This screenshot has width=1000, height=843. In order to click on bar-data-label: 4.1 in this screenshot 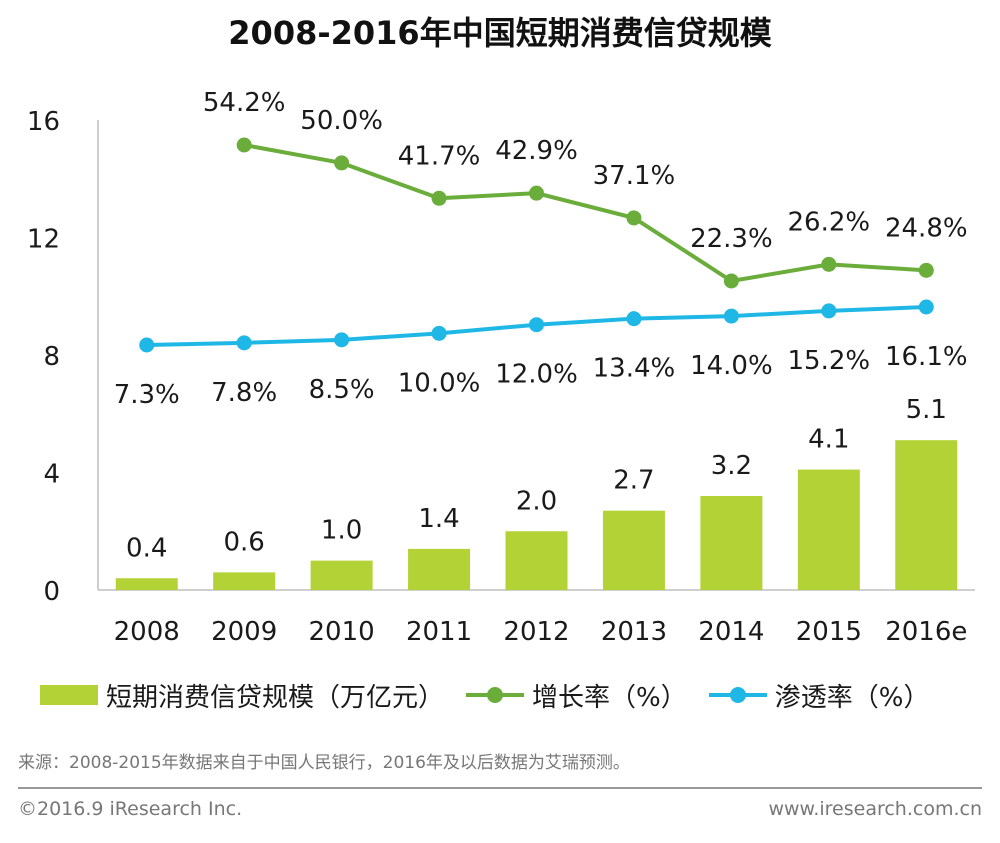, I will do `click(828, 440)`.